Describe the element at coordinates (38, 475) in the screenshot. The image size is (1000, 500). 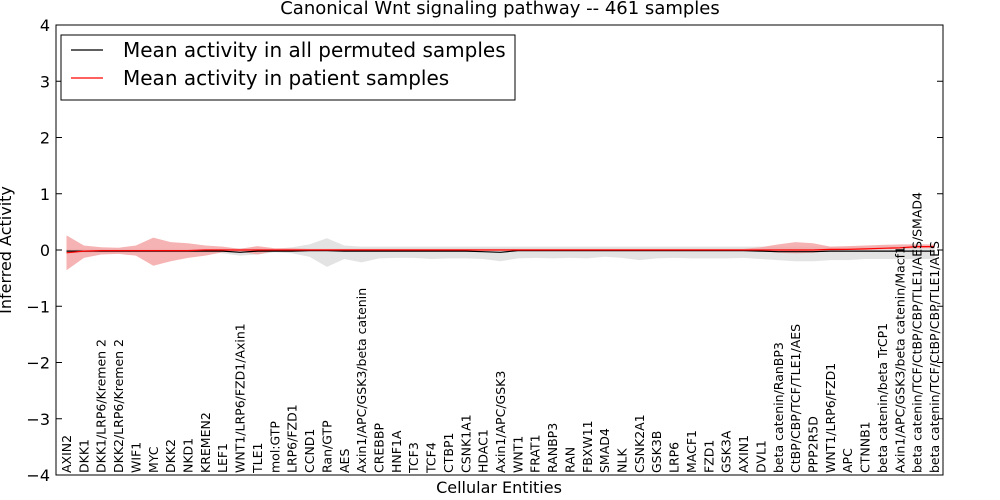
I see `y-tick-label: −4` at that location.